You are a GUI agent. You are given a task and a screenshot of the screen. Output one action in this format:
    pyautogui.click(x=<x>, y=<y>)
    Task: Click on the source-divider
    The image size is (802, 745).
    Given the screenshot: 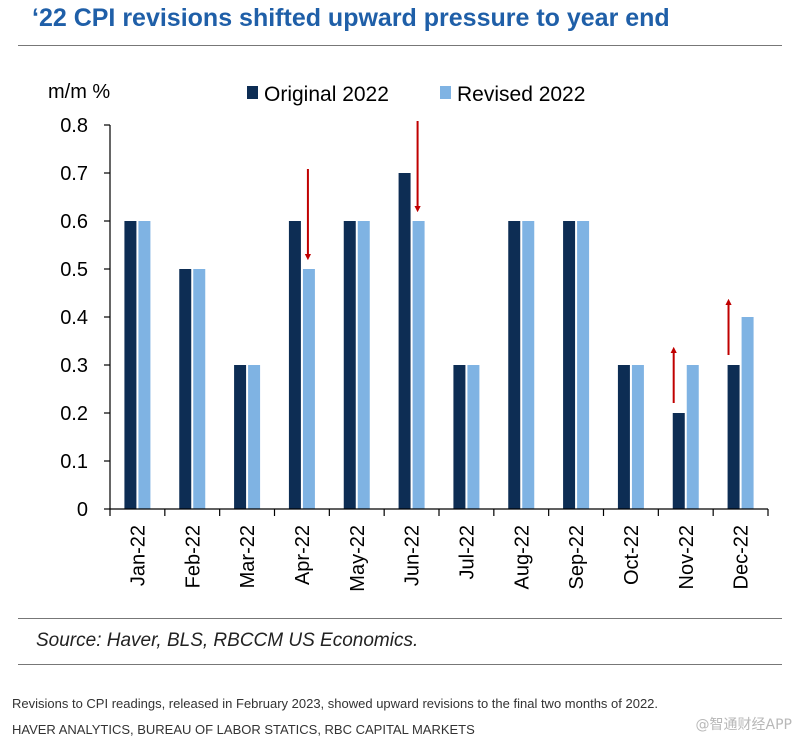 What is the action you would take?
    pyautogui.click(x=400, y=618)
    